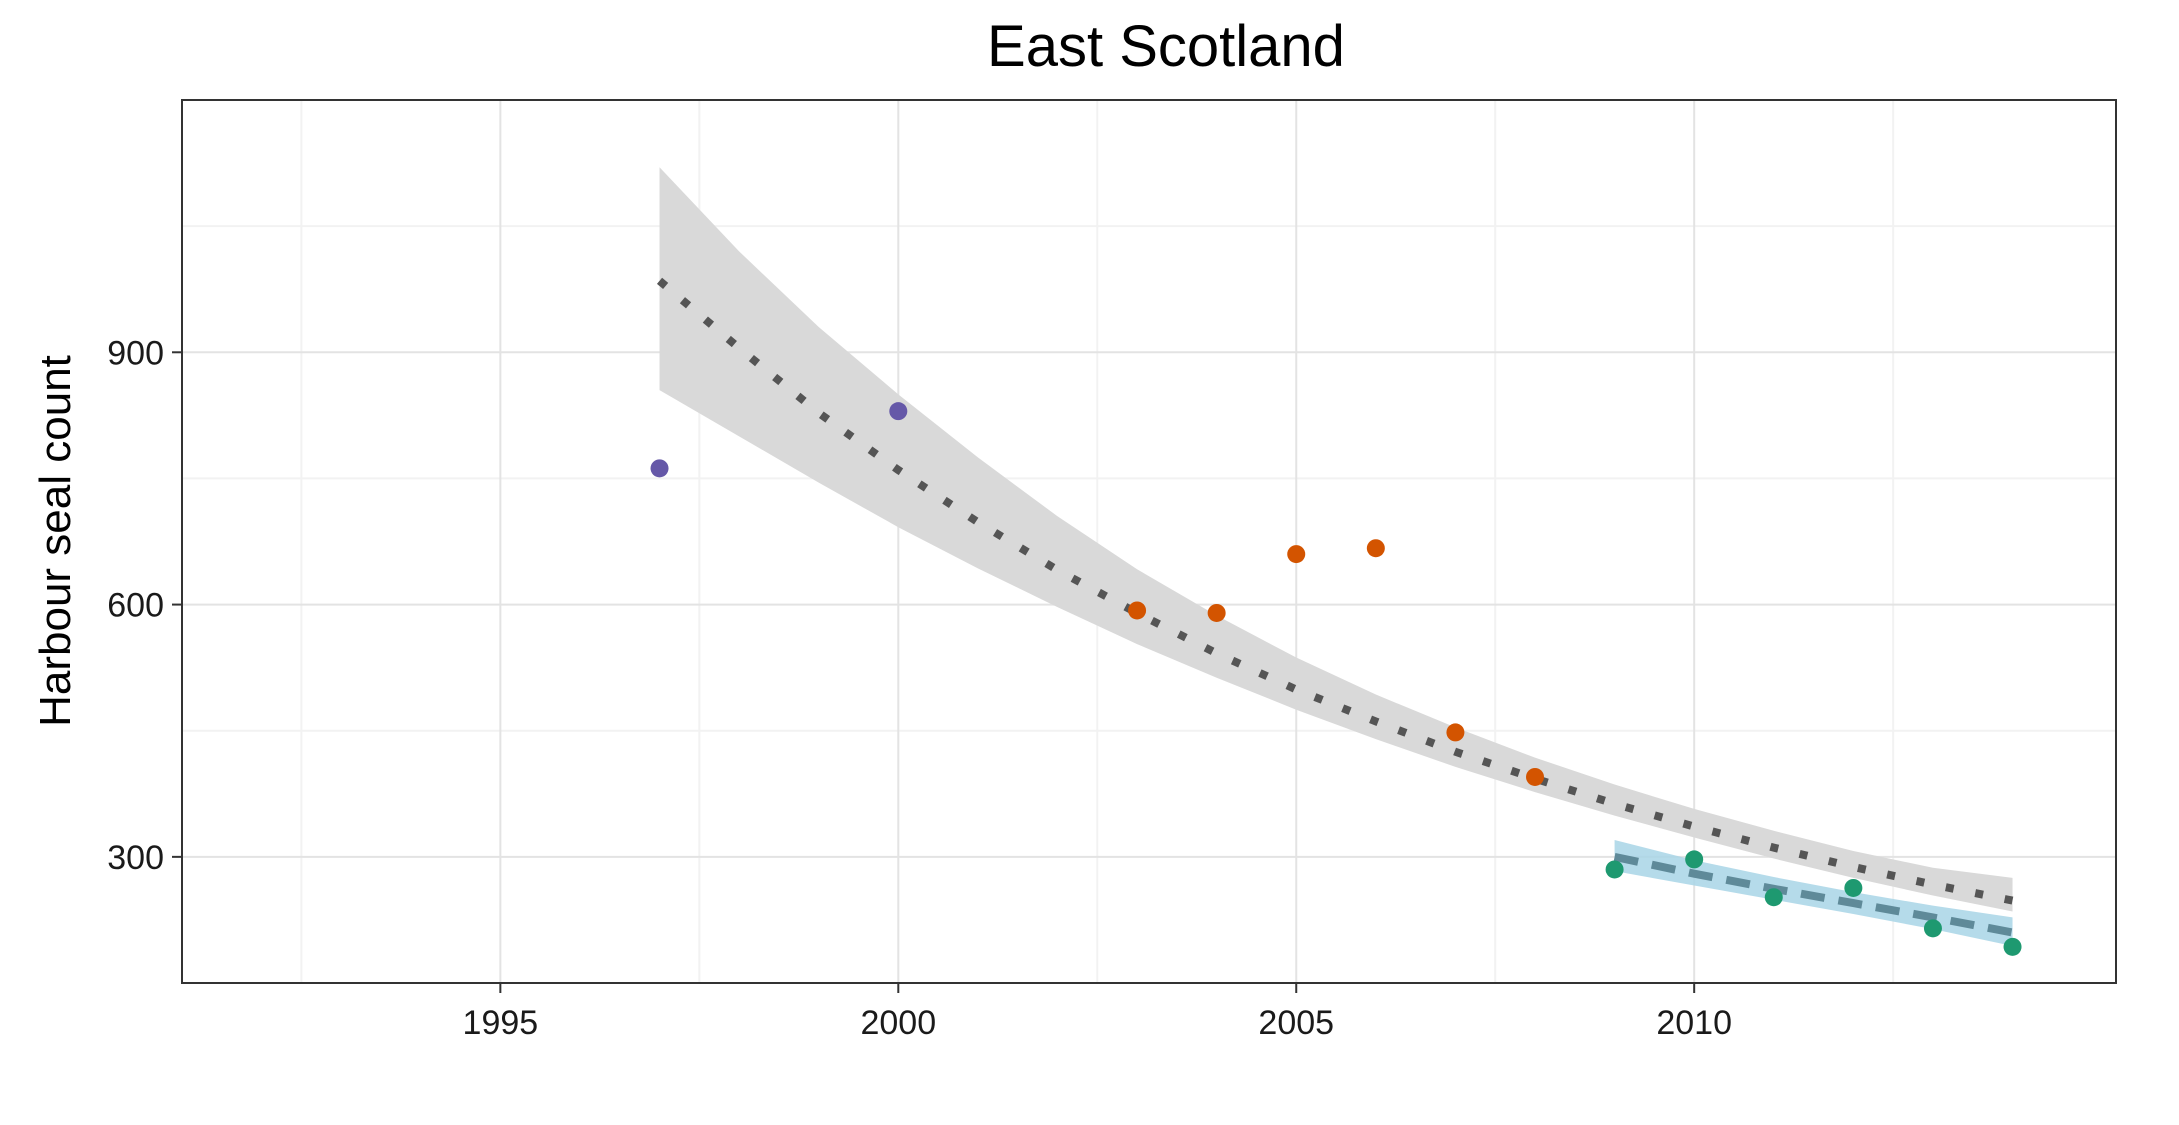 The width and height of the screenshot is (2179, 1125). Describe the element at coordinates (1216, 612) in the screenshot. I see `data-point-s2-2004` at that location.